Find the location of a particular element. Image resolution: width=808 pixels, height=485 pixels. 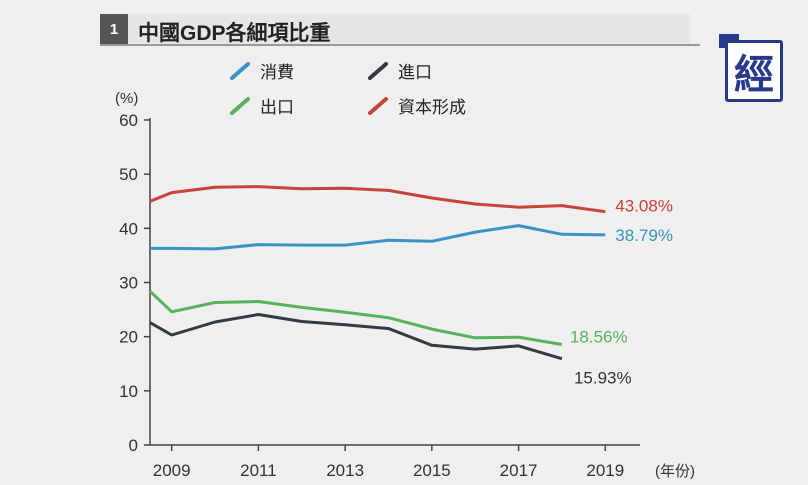

x-tick-label: 2019 is located at coordinates (605, 470).